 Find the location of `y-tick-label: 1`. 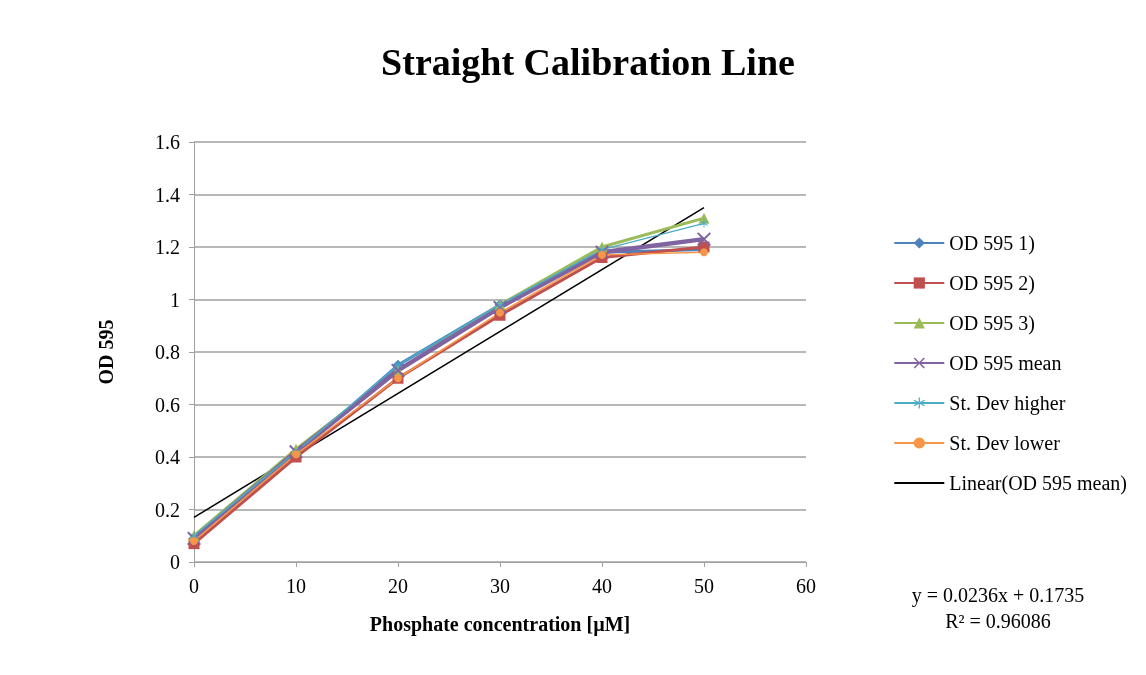

y-tick-label: 1 is located at coordinates (175, 299).